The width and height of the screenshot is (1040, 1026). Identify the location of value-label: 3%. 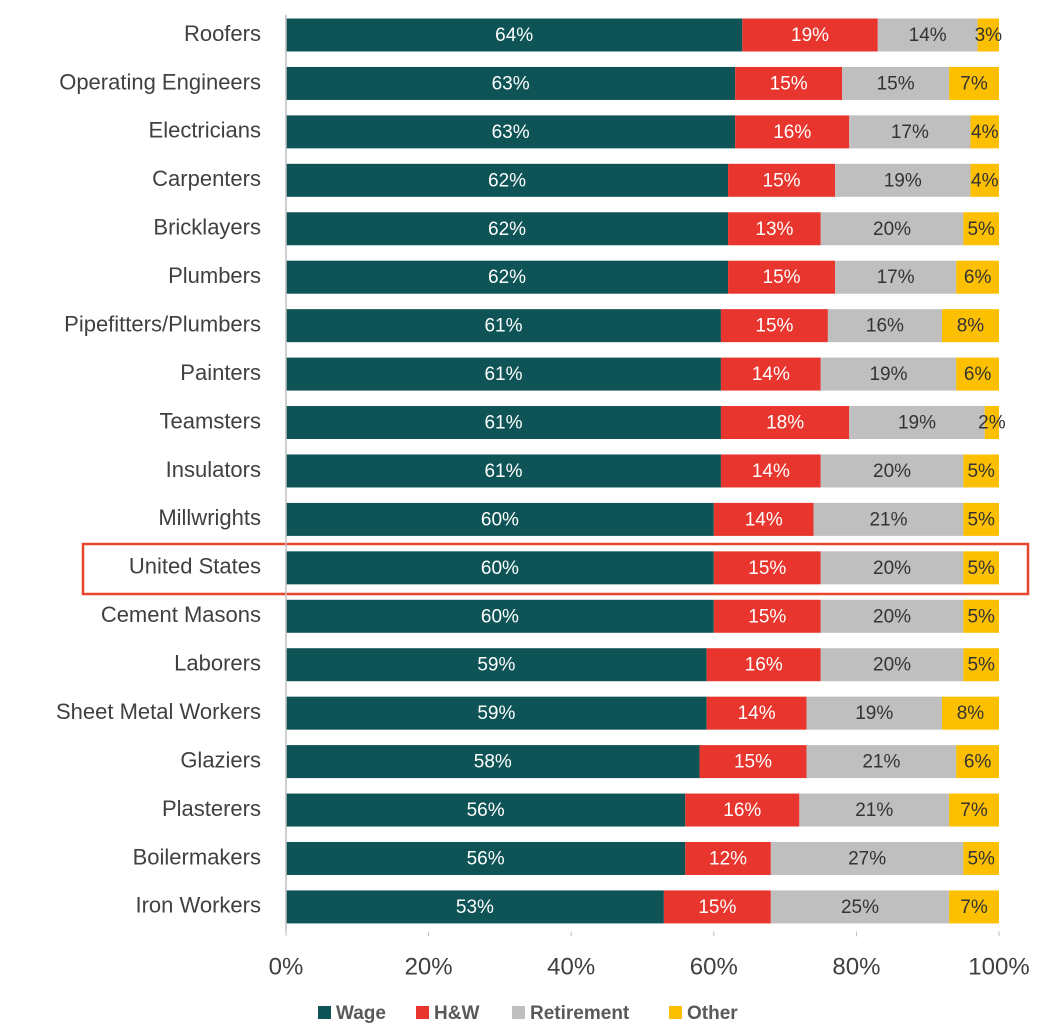
(989, 35).